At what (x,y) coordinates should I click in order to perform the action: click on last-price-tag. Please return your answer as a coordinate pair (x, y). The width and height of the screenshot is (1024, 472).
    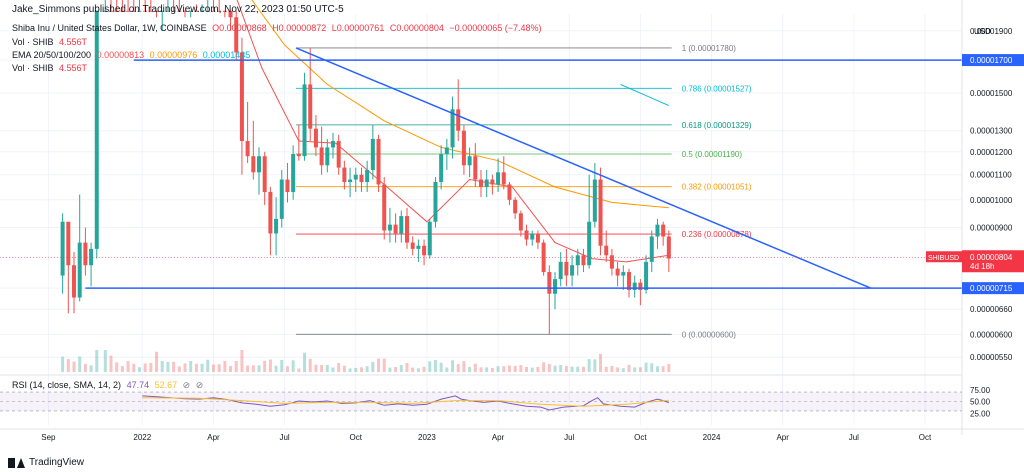
    Looking at the image, I should click on (993, 261).